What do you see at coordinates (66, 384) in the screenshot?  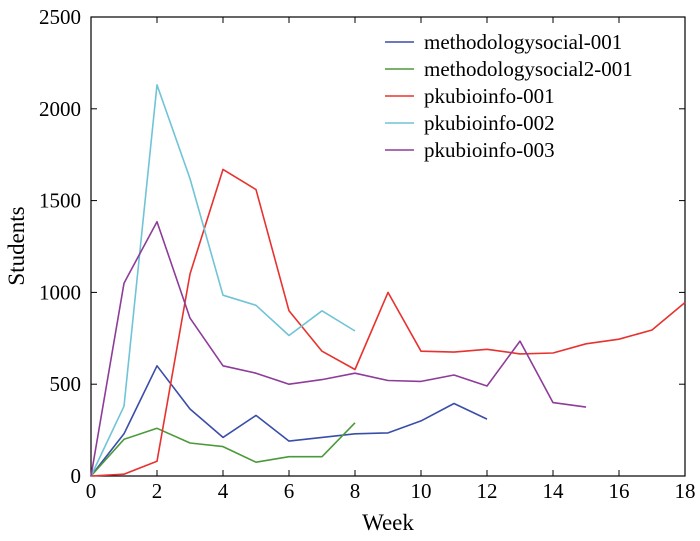 I see `y-tick-label: 500` at bounding box center [66, 384].